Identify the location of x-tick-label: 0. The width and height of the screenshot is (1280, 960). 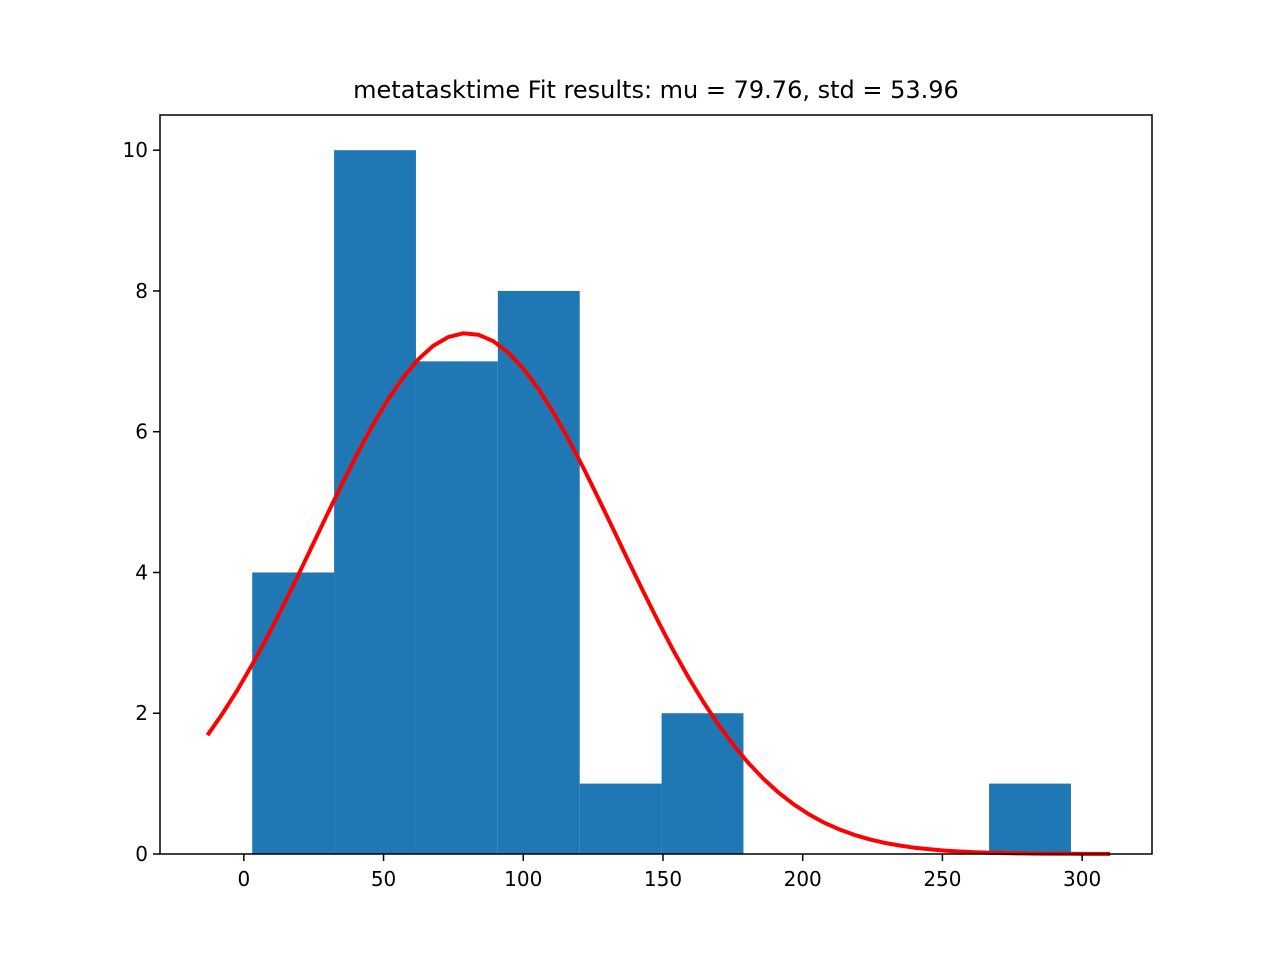
(243, 879).